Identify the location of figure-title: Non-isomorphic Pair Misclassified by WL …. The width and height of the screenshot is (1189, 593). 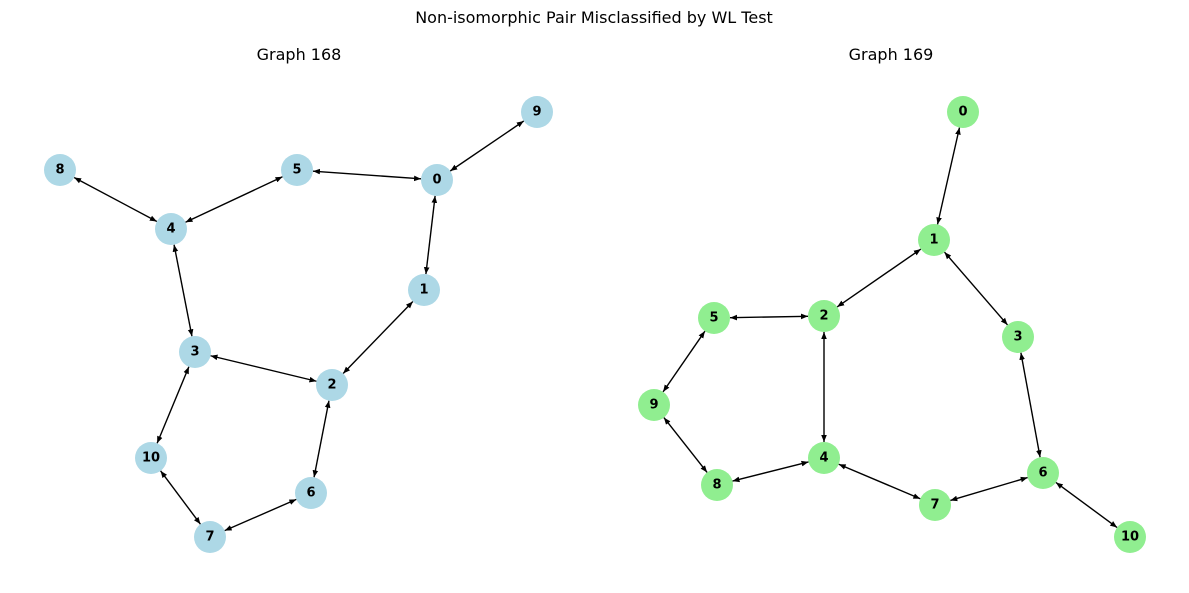
(594, 17).